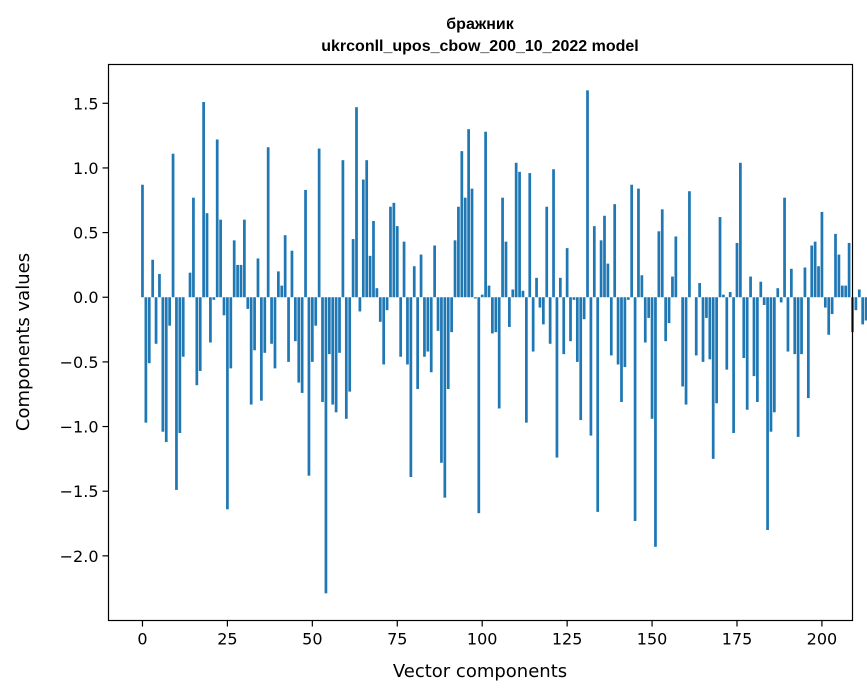 The height and width of the screenshot is (696, 867). I want to click on x-tick-label: 100, so click(482, 639).